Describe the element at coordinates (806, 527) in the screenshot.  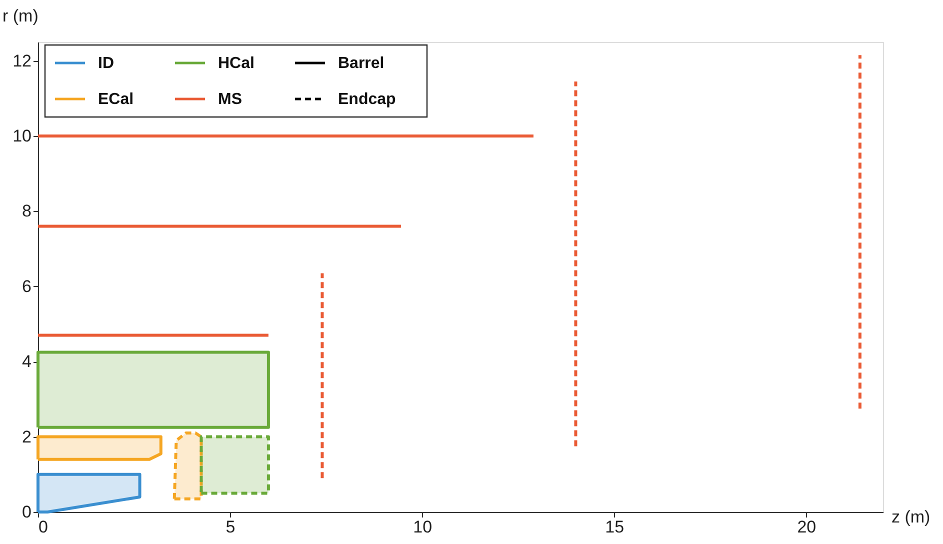
I see `x-tick-label: 20` at that location.